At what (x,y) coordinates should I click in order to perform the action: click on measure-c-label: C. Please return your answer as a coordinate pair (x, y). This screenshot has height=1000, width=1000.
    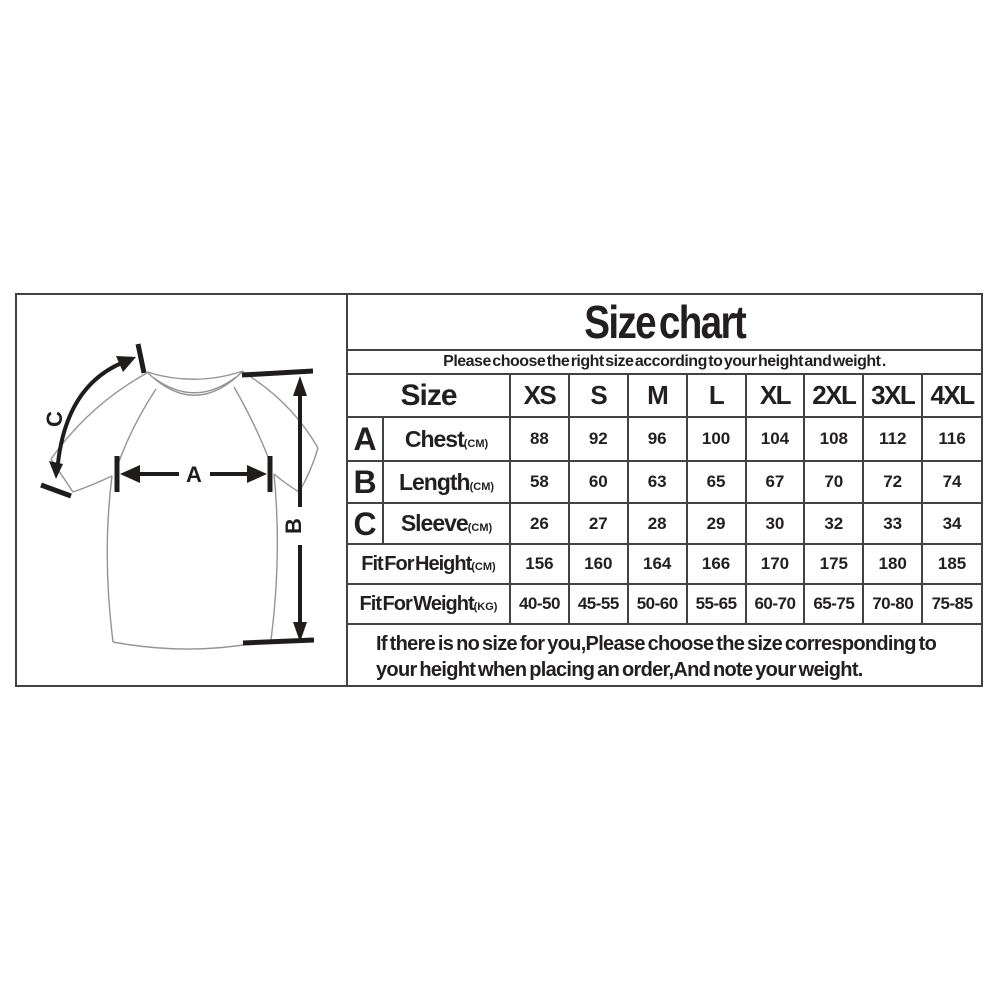
    Looking at the image, I should click on (54, 419).